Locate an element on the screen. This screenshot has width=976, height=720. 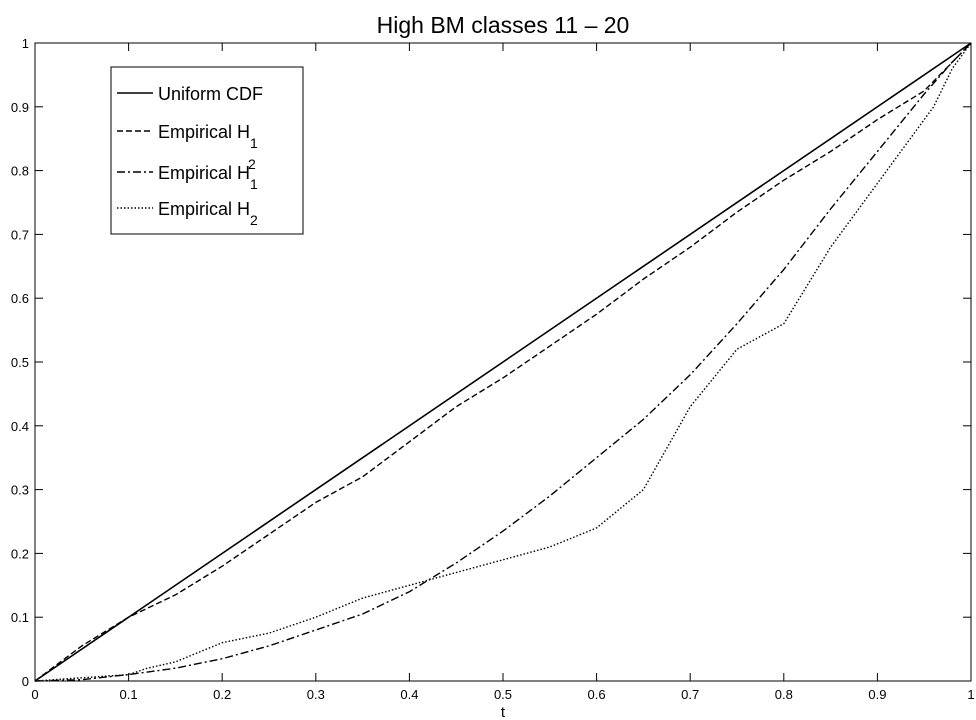
x-axis-label: t is located at coordinates (503, 712).